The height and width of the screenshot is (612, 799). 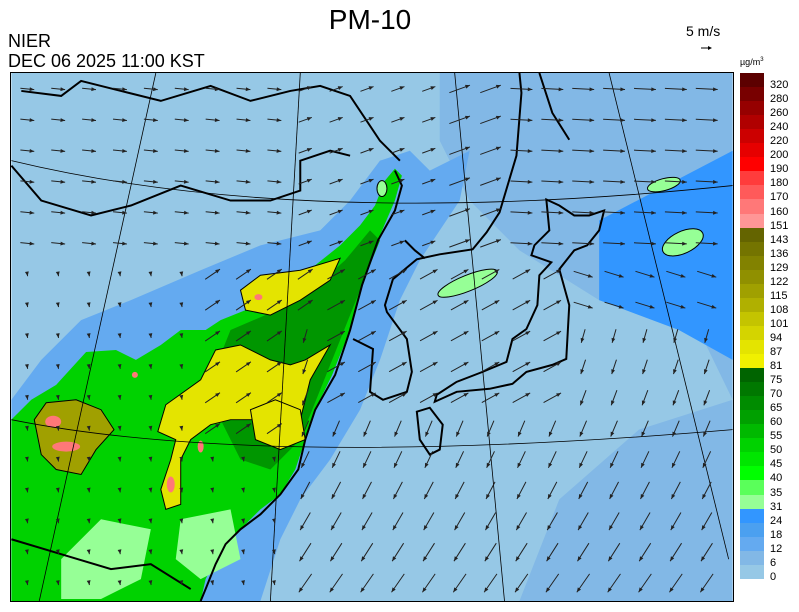 What do you see at coordinates (776, 380) in the screenshot?
I see `legend-label: 75` at bounding box center [776, 380].